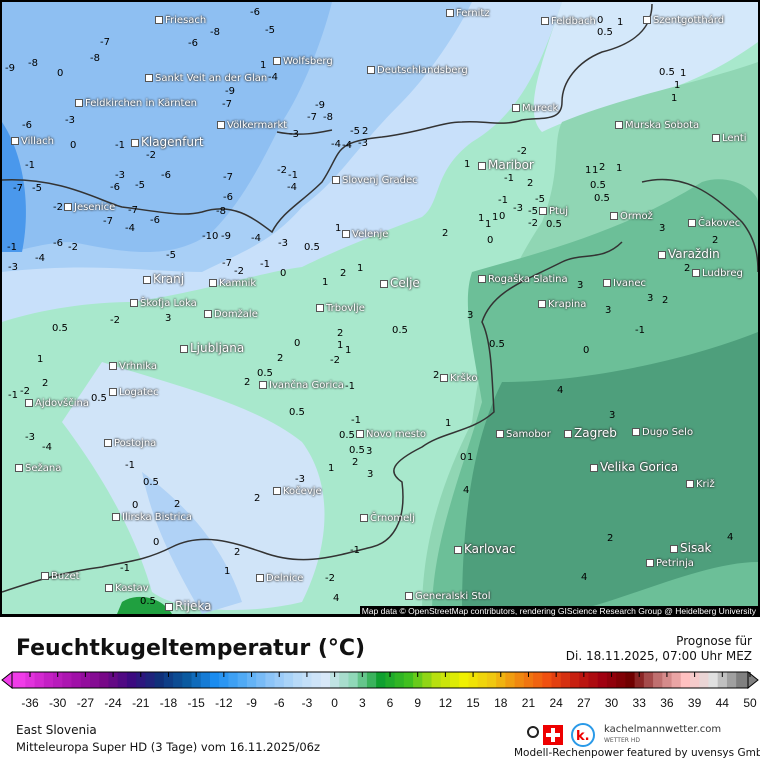  What do you see at coordinates (292, 187) in the screenshot?
I see `contour-label: -4` at bounding box center [292, 187].